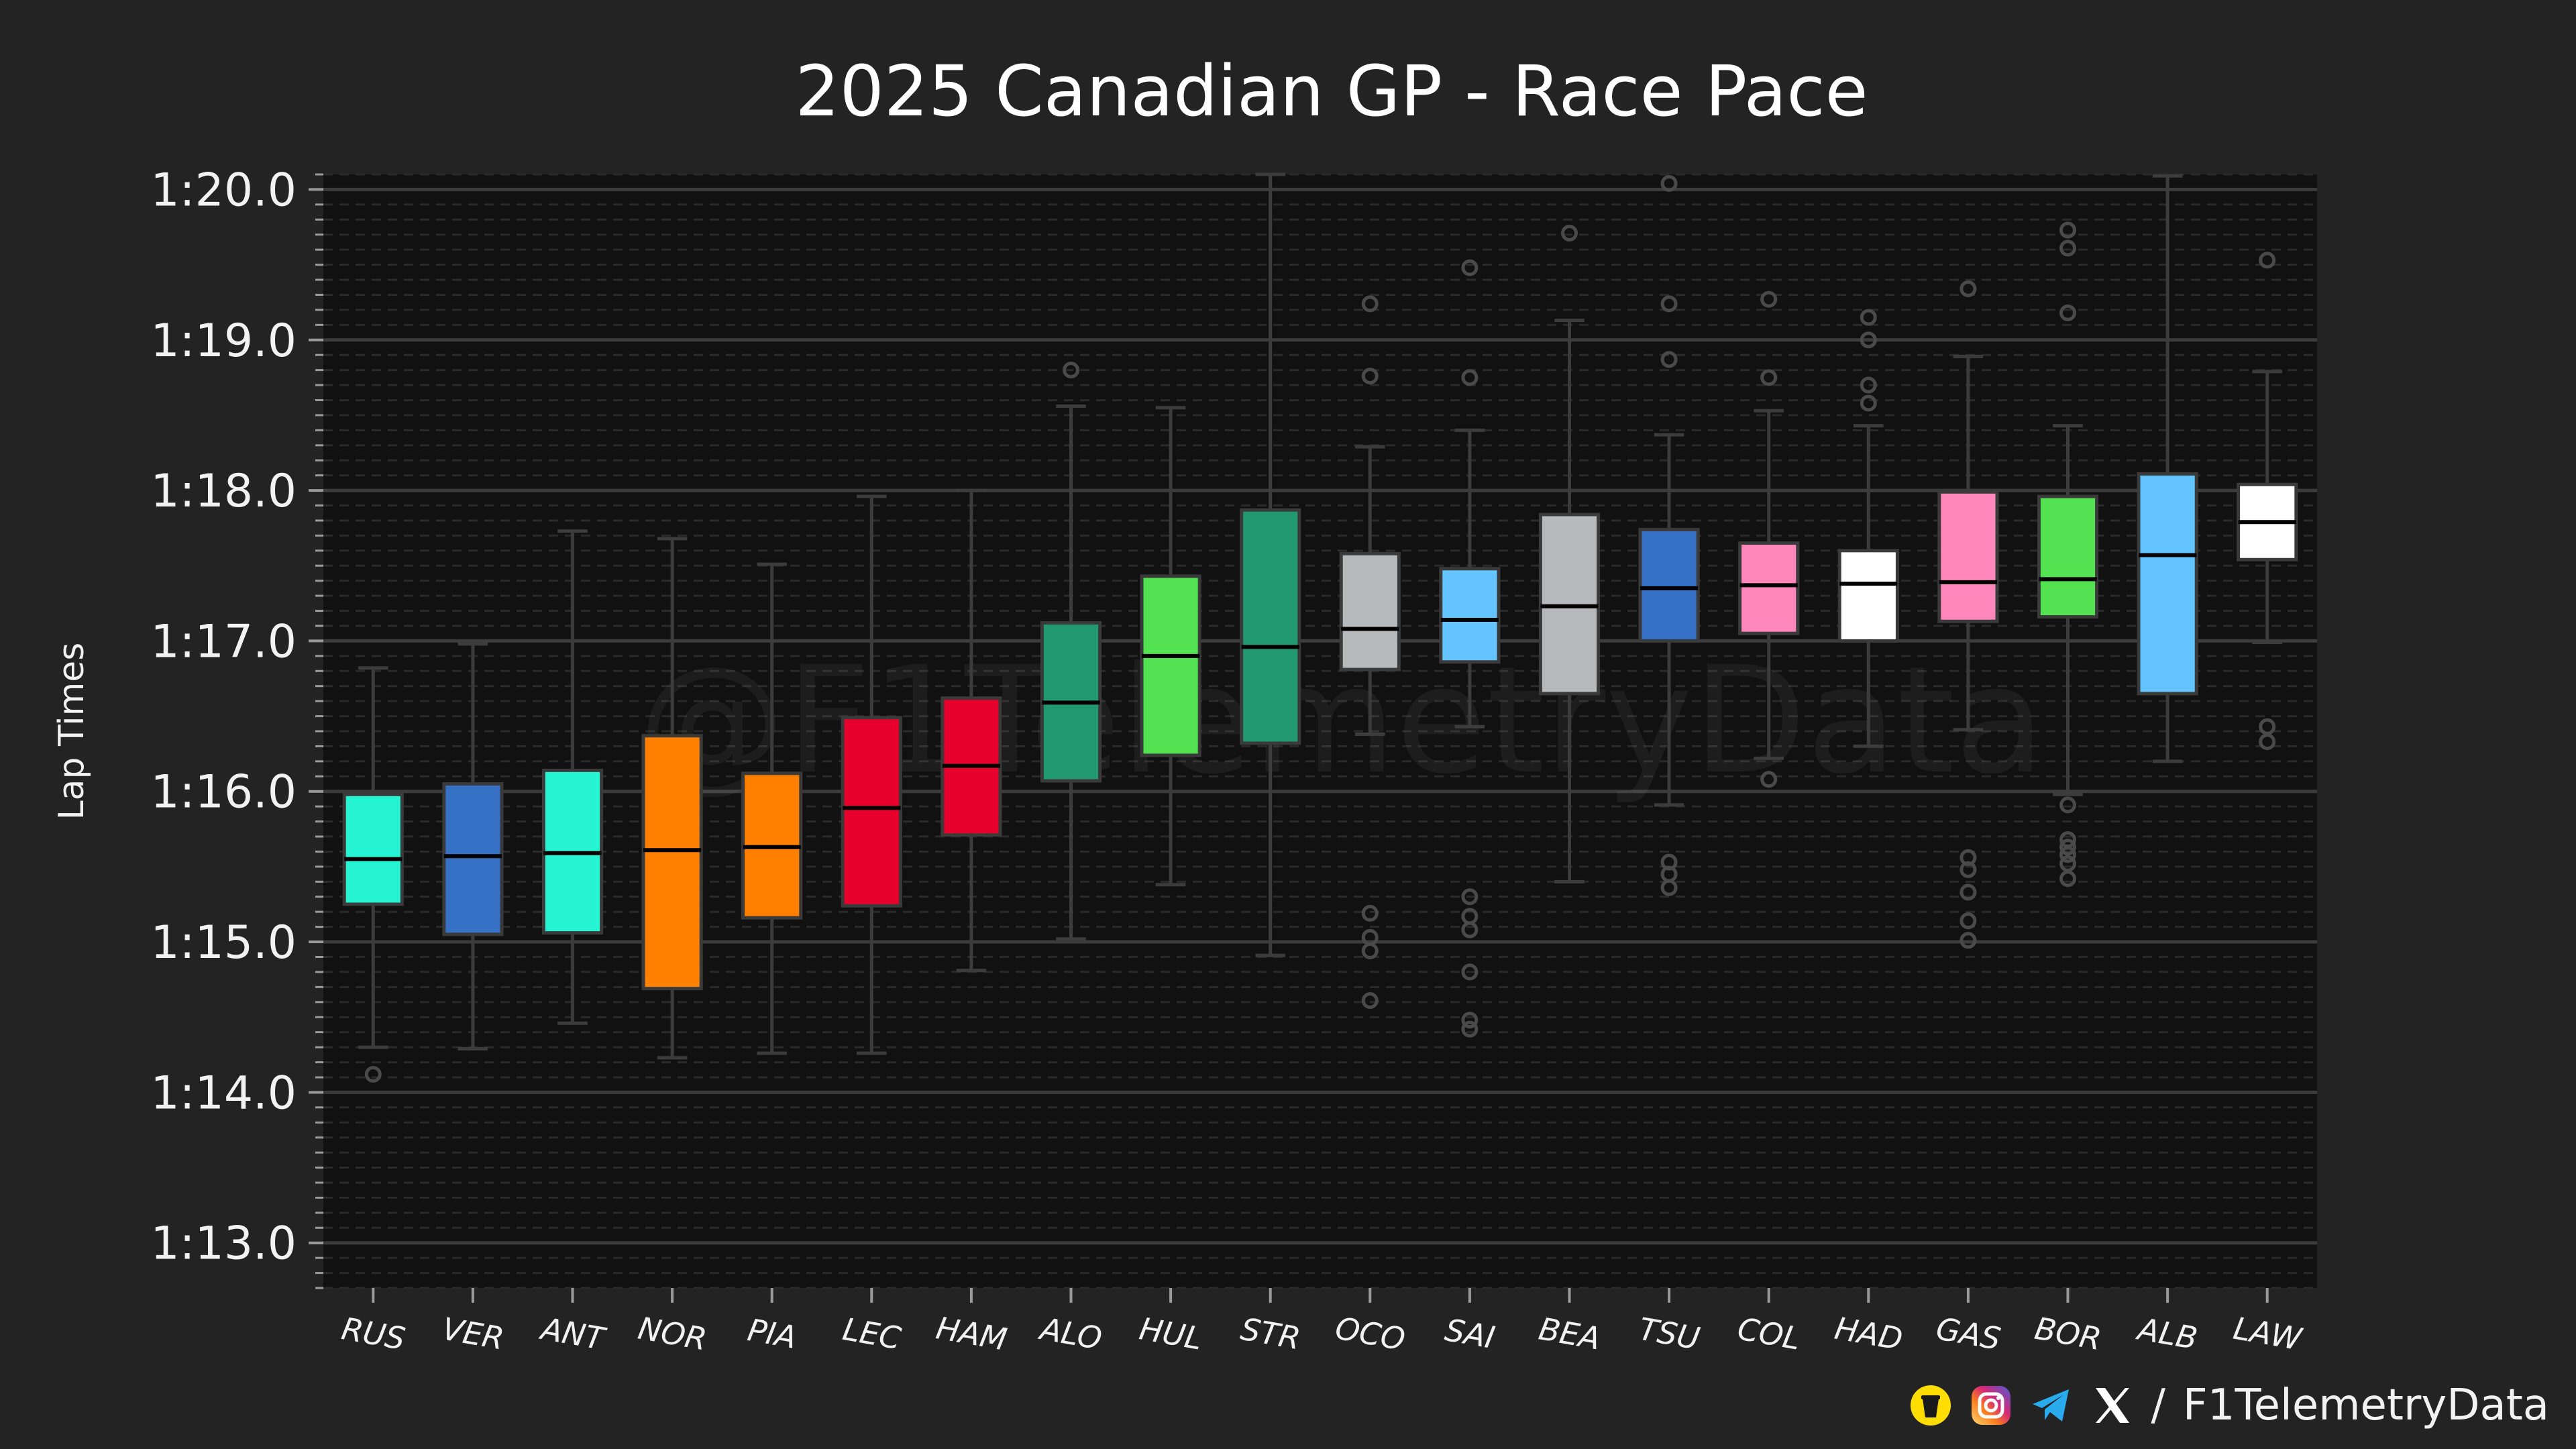 The image size is (2576, 1449). I want to click on box-rus, so click(373, 874).